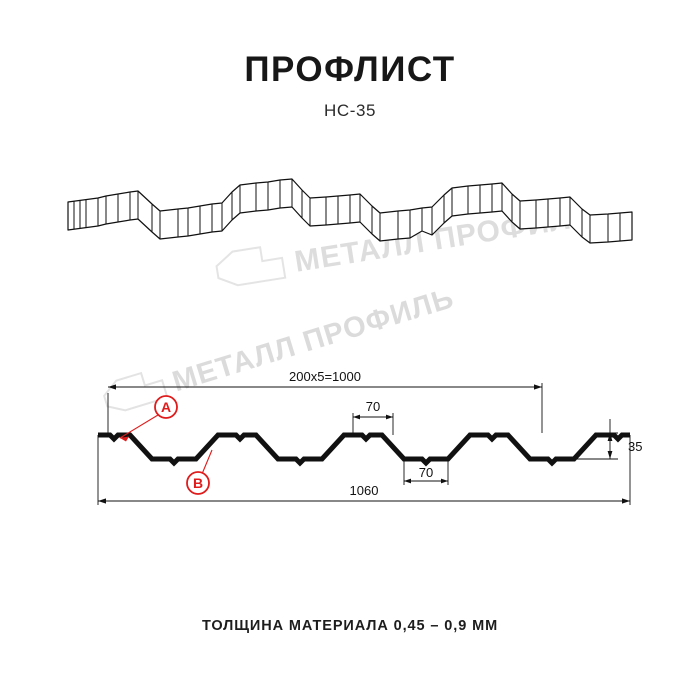 This screenshot has width=700, height=700. I want to click on dimension-profile-height, so click(596, 439).